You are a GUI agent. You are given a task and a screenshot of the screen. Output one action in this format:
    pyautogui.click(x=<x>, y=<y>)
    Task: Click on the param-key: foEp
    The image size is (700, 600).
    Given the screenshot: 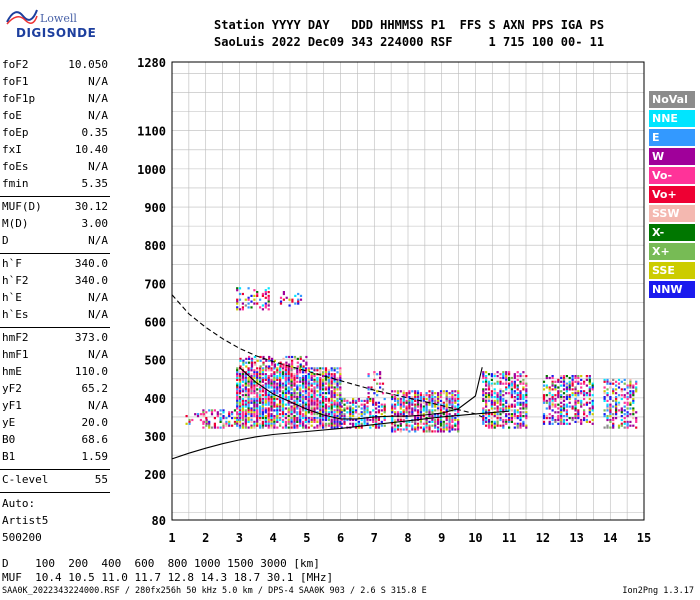 What is the action you would take?
    pyautogui.click(x=15, y=132)
    